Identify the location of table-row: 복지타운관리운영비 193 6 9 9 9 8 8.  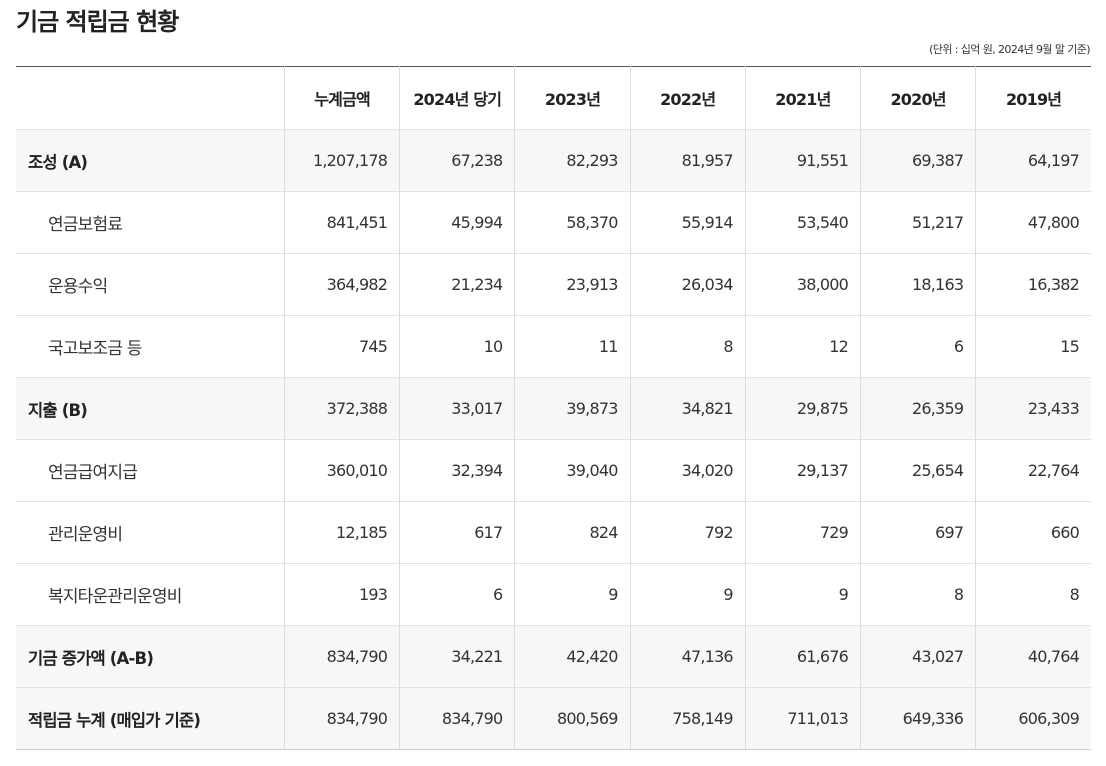
(553, 594).